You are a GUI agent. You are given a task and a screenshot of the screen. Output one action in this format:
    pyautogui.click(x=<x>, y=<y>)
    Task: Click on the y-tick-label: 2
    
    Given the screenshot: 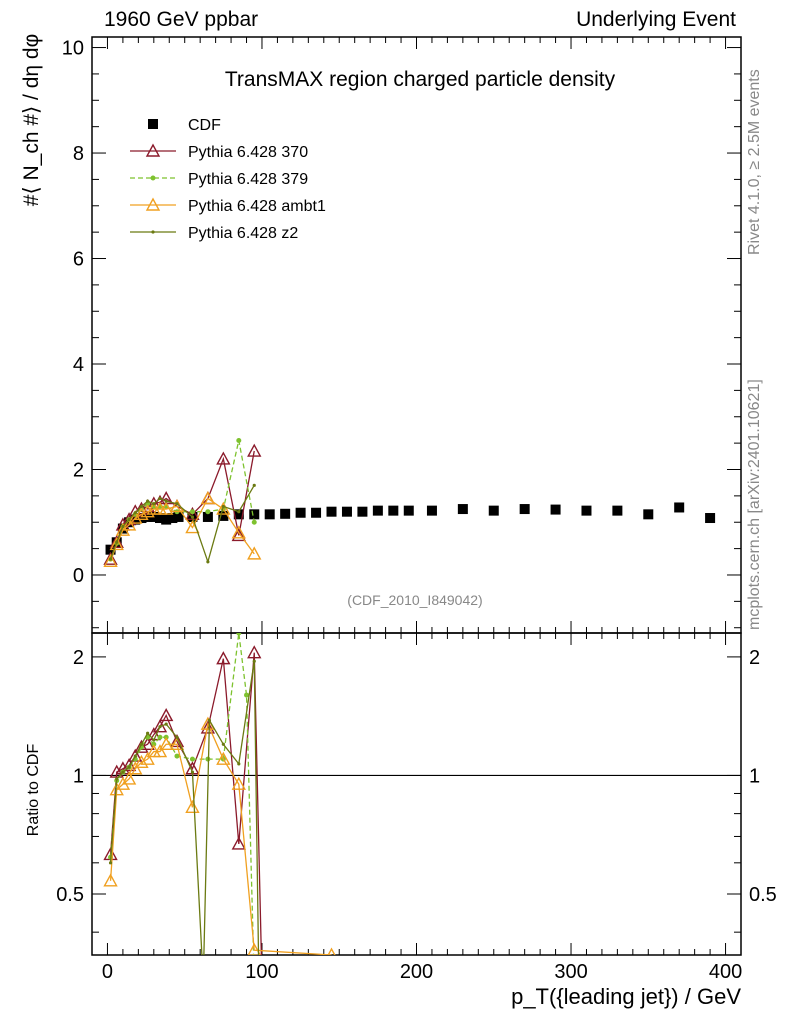 What is the action you would take?
    pyautogui.click(x=78, y=470)
    